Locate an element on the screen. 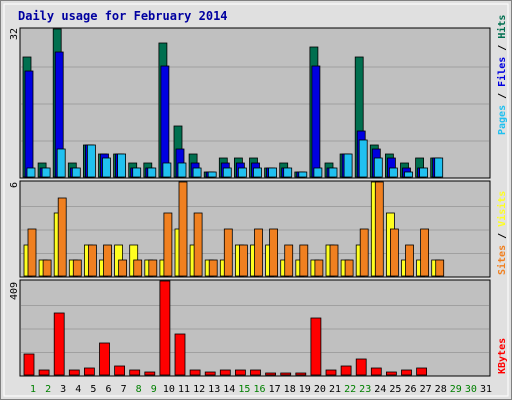  x-tick-label-day-11: 11 is located at coordinates (184, 389).